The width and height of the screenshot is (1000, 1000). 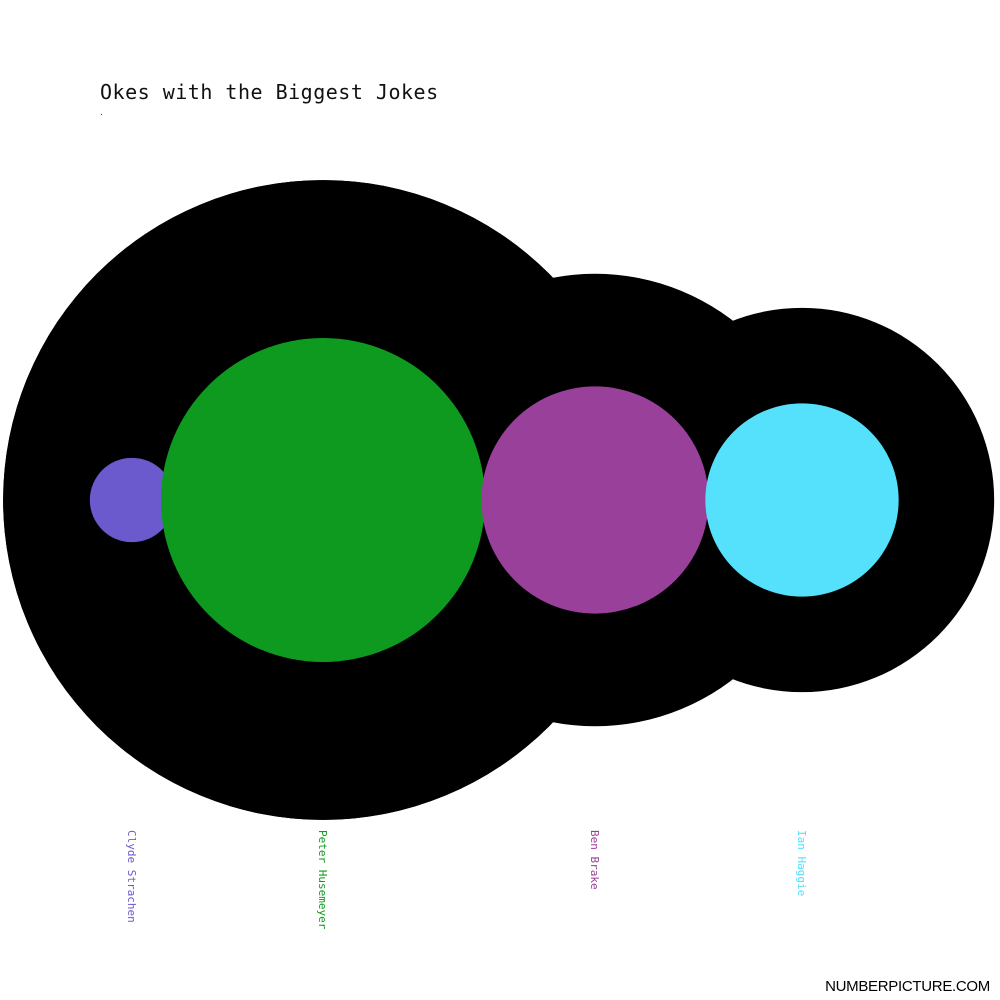 What do you see at coordinates (101, 113) in the screenshot?
I see `chart-subtitle: .` at bounding box center [101, 113].